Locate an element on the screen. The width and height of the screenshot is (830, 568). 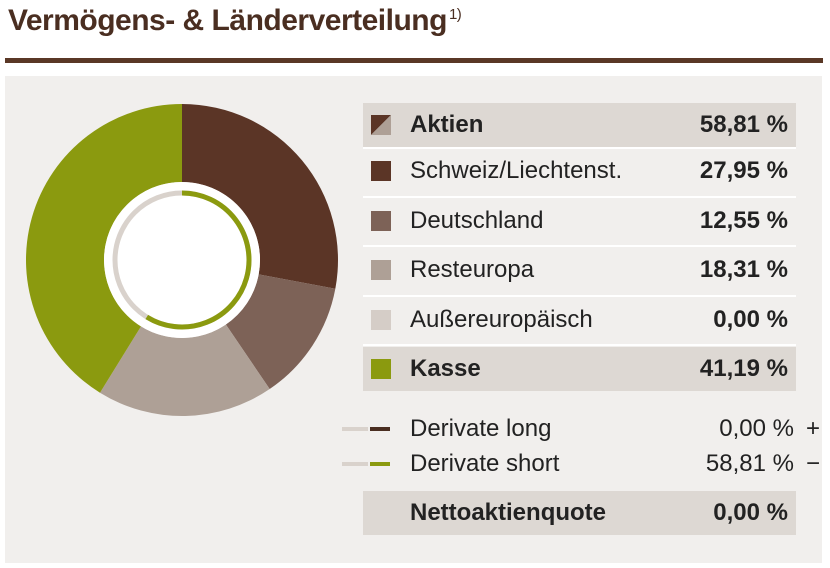
slice-deutschland is located at coordinates (280, 332).